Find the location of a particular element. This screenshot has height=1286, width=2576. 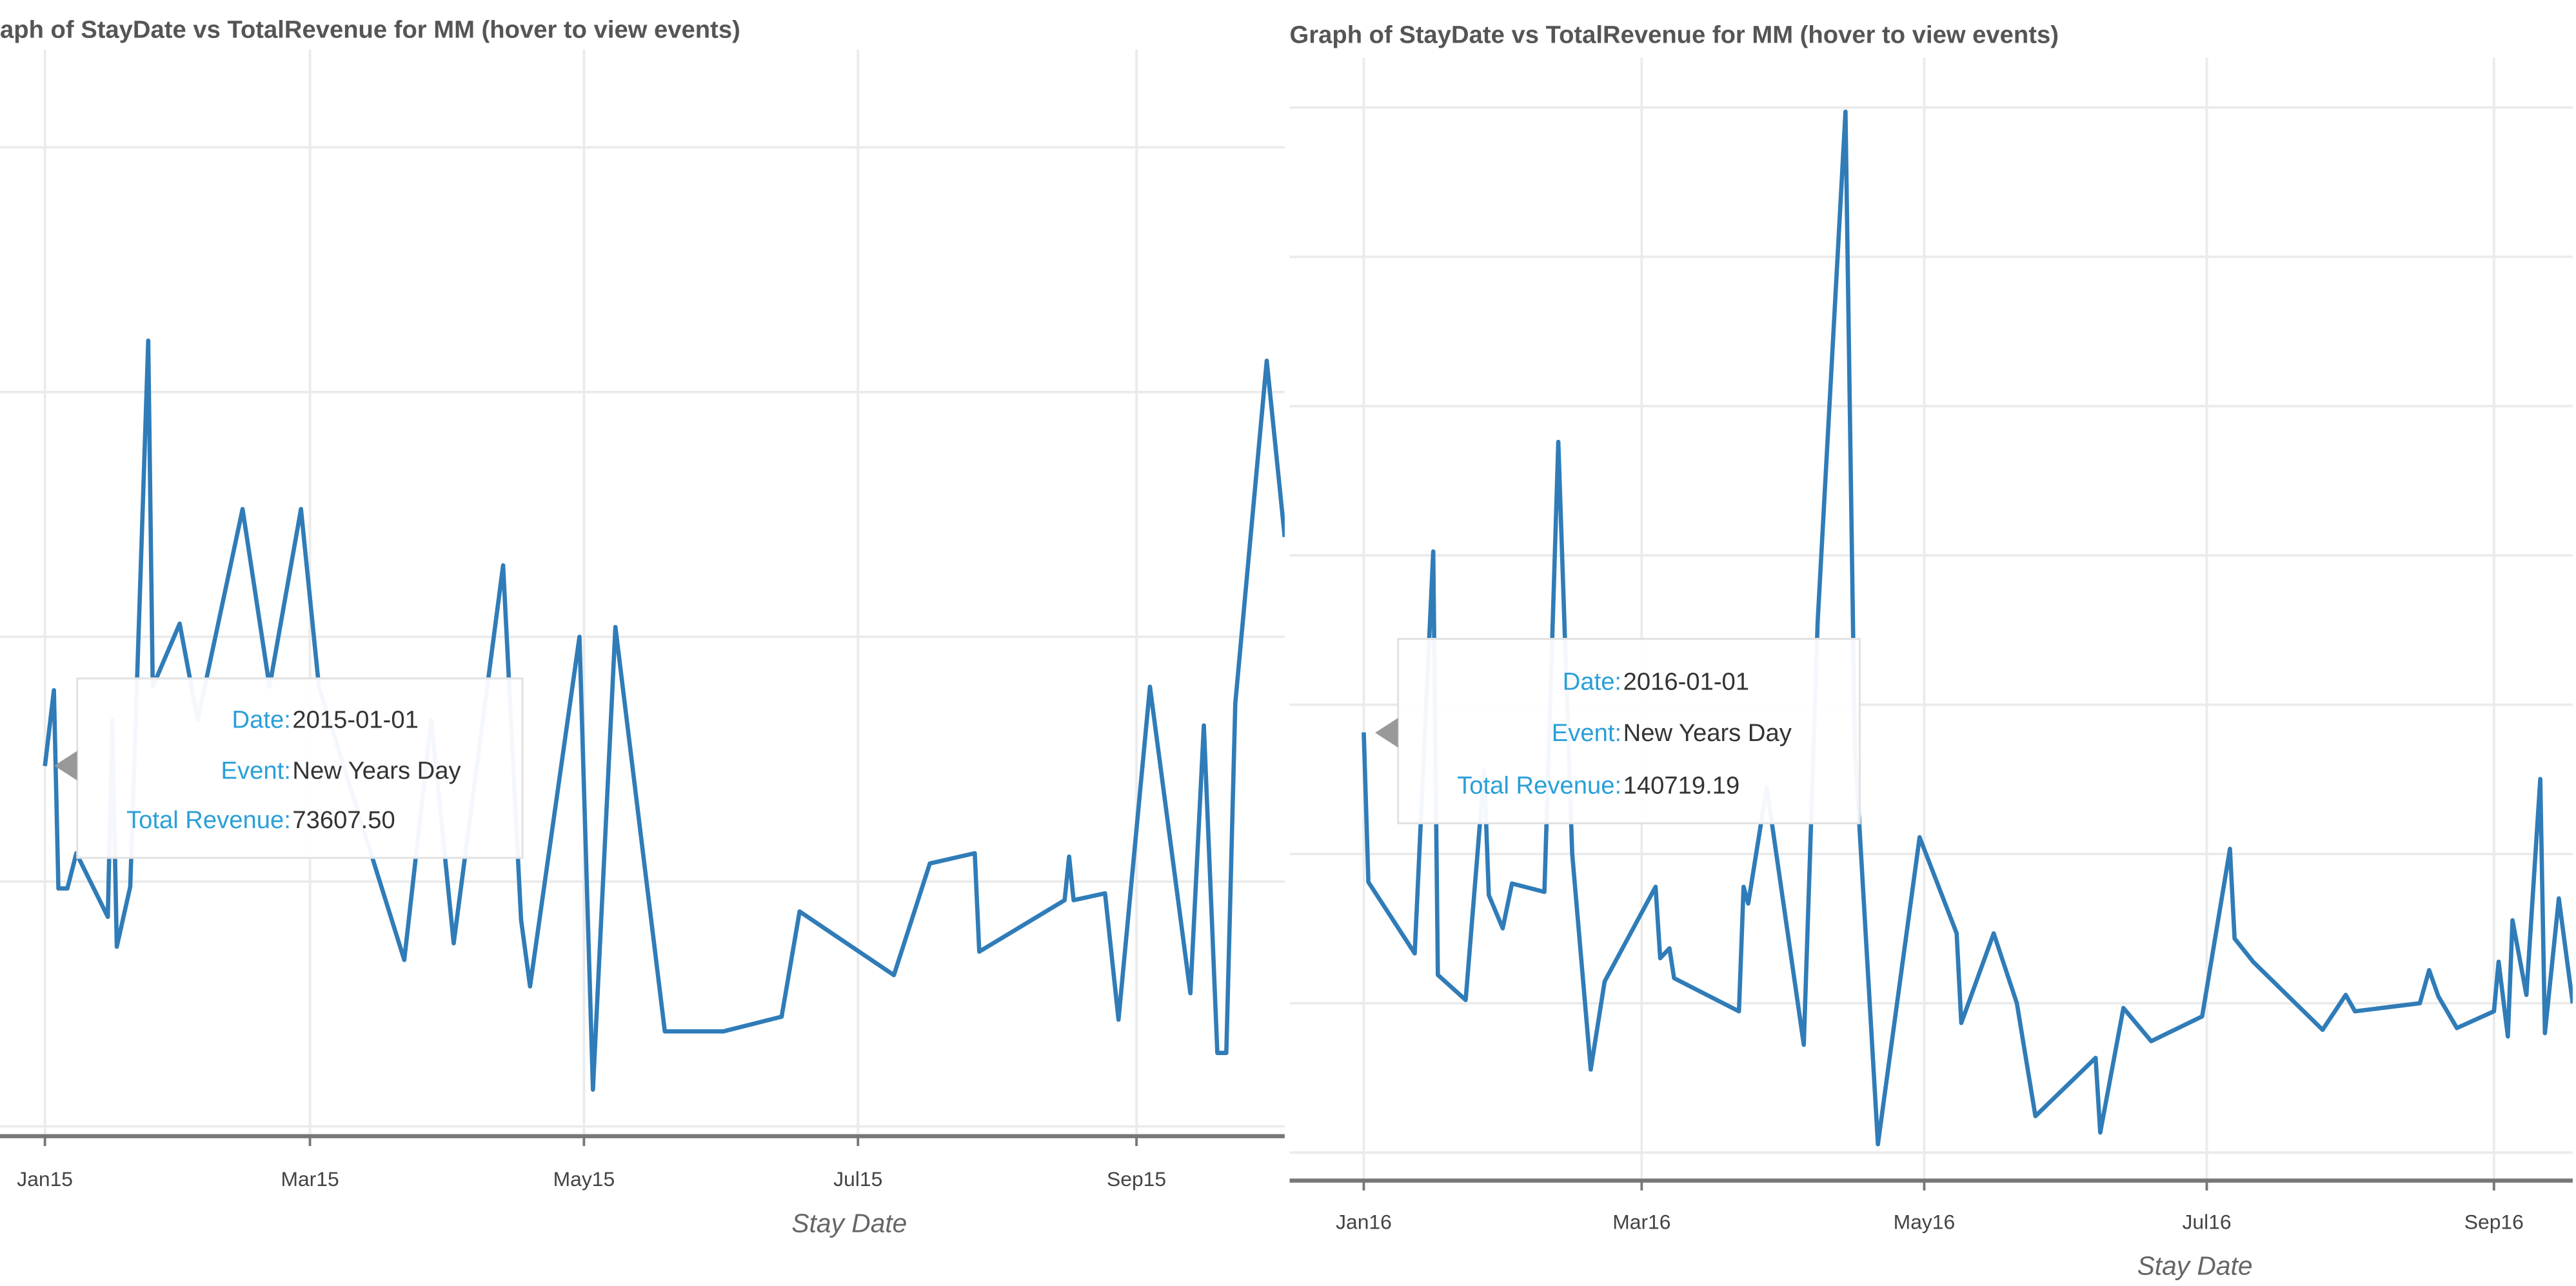

tooltip-value: 2016-01-01 is located at coordinates (1686, 682).